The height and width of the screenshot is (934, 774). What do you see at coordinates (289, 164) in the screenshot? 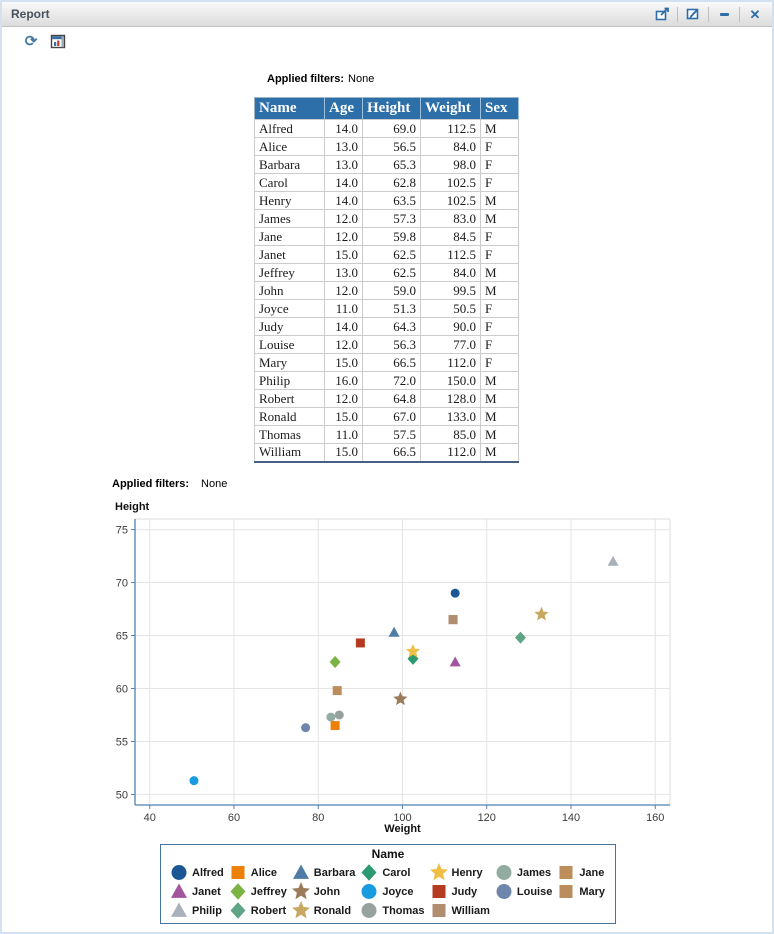
I see `cell-name: Barbara` at bounding box center [289, 164].